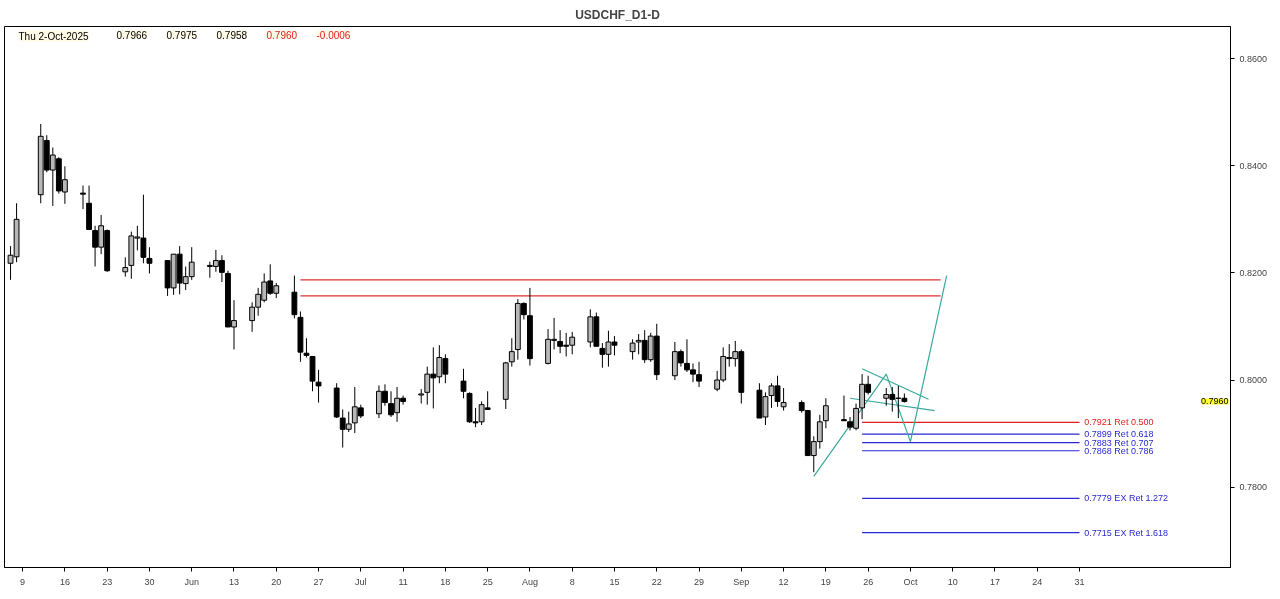  I want to click on x-tick-label: 19, so click(825, 581).